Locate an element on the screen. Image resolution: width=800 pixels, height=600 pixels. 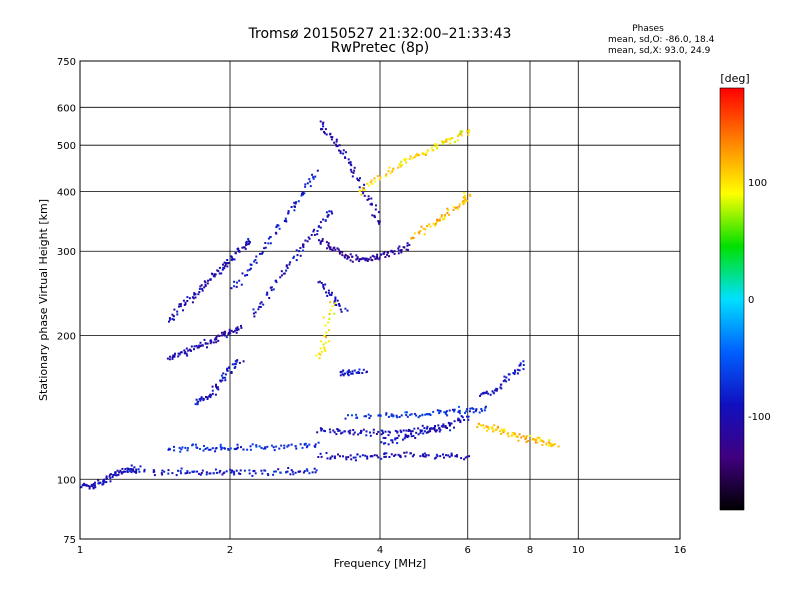
y-tick-label: 500 is located at coordinates (66, 146).